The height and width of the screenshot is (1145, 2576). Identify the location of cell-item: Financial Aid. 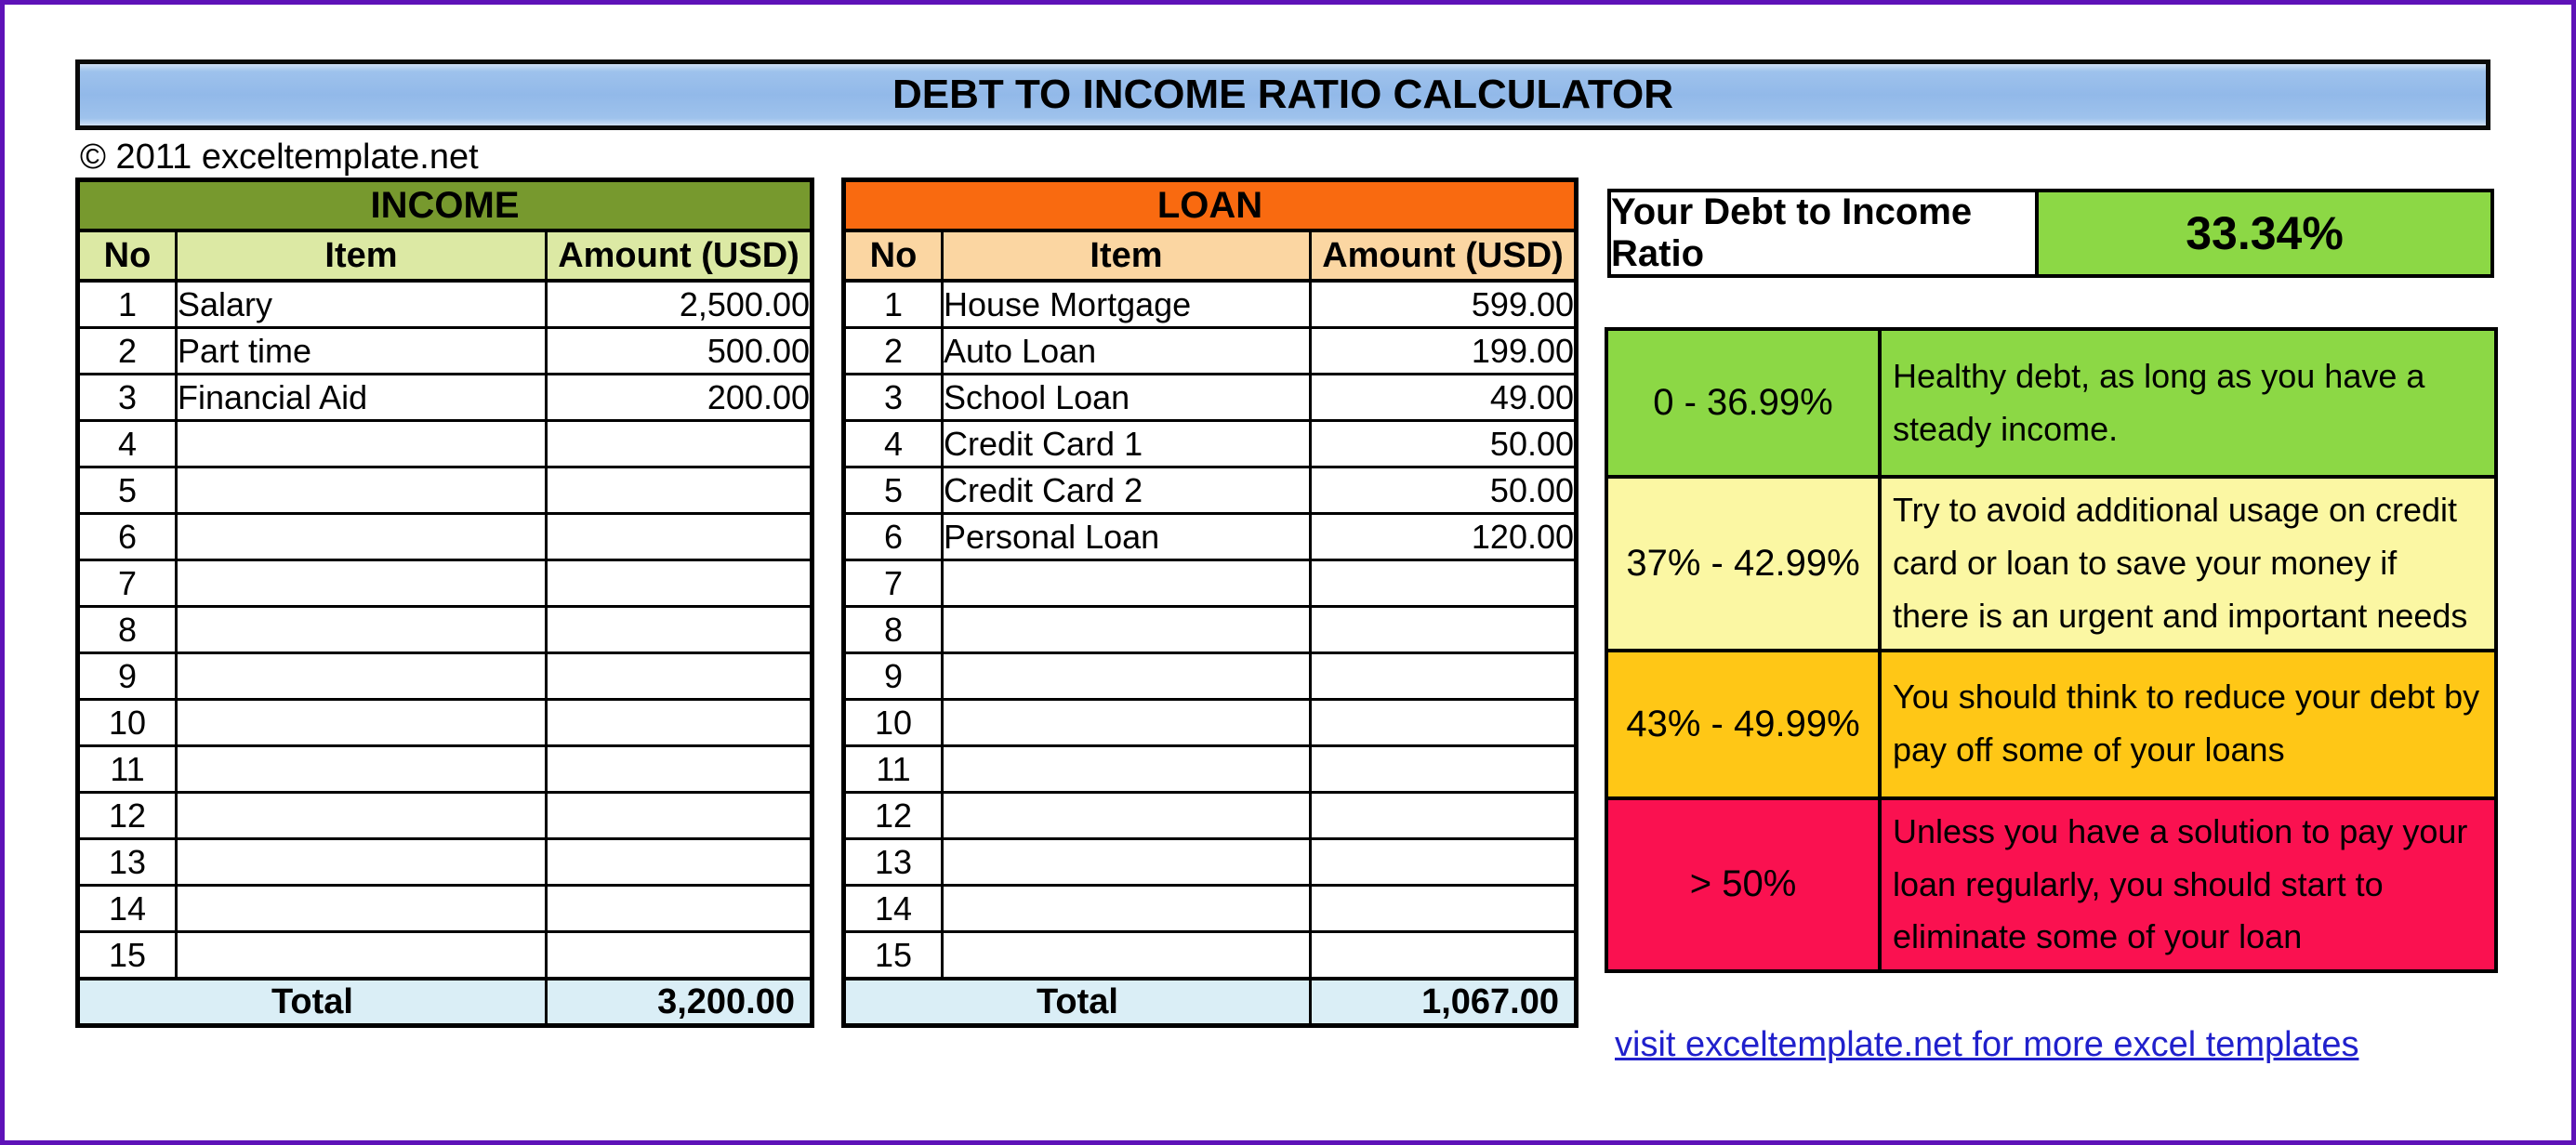
(361, 397).